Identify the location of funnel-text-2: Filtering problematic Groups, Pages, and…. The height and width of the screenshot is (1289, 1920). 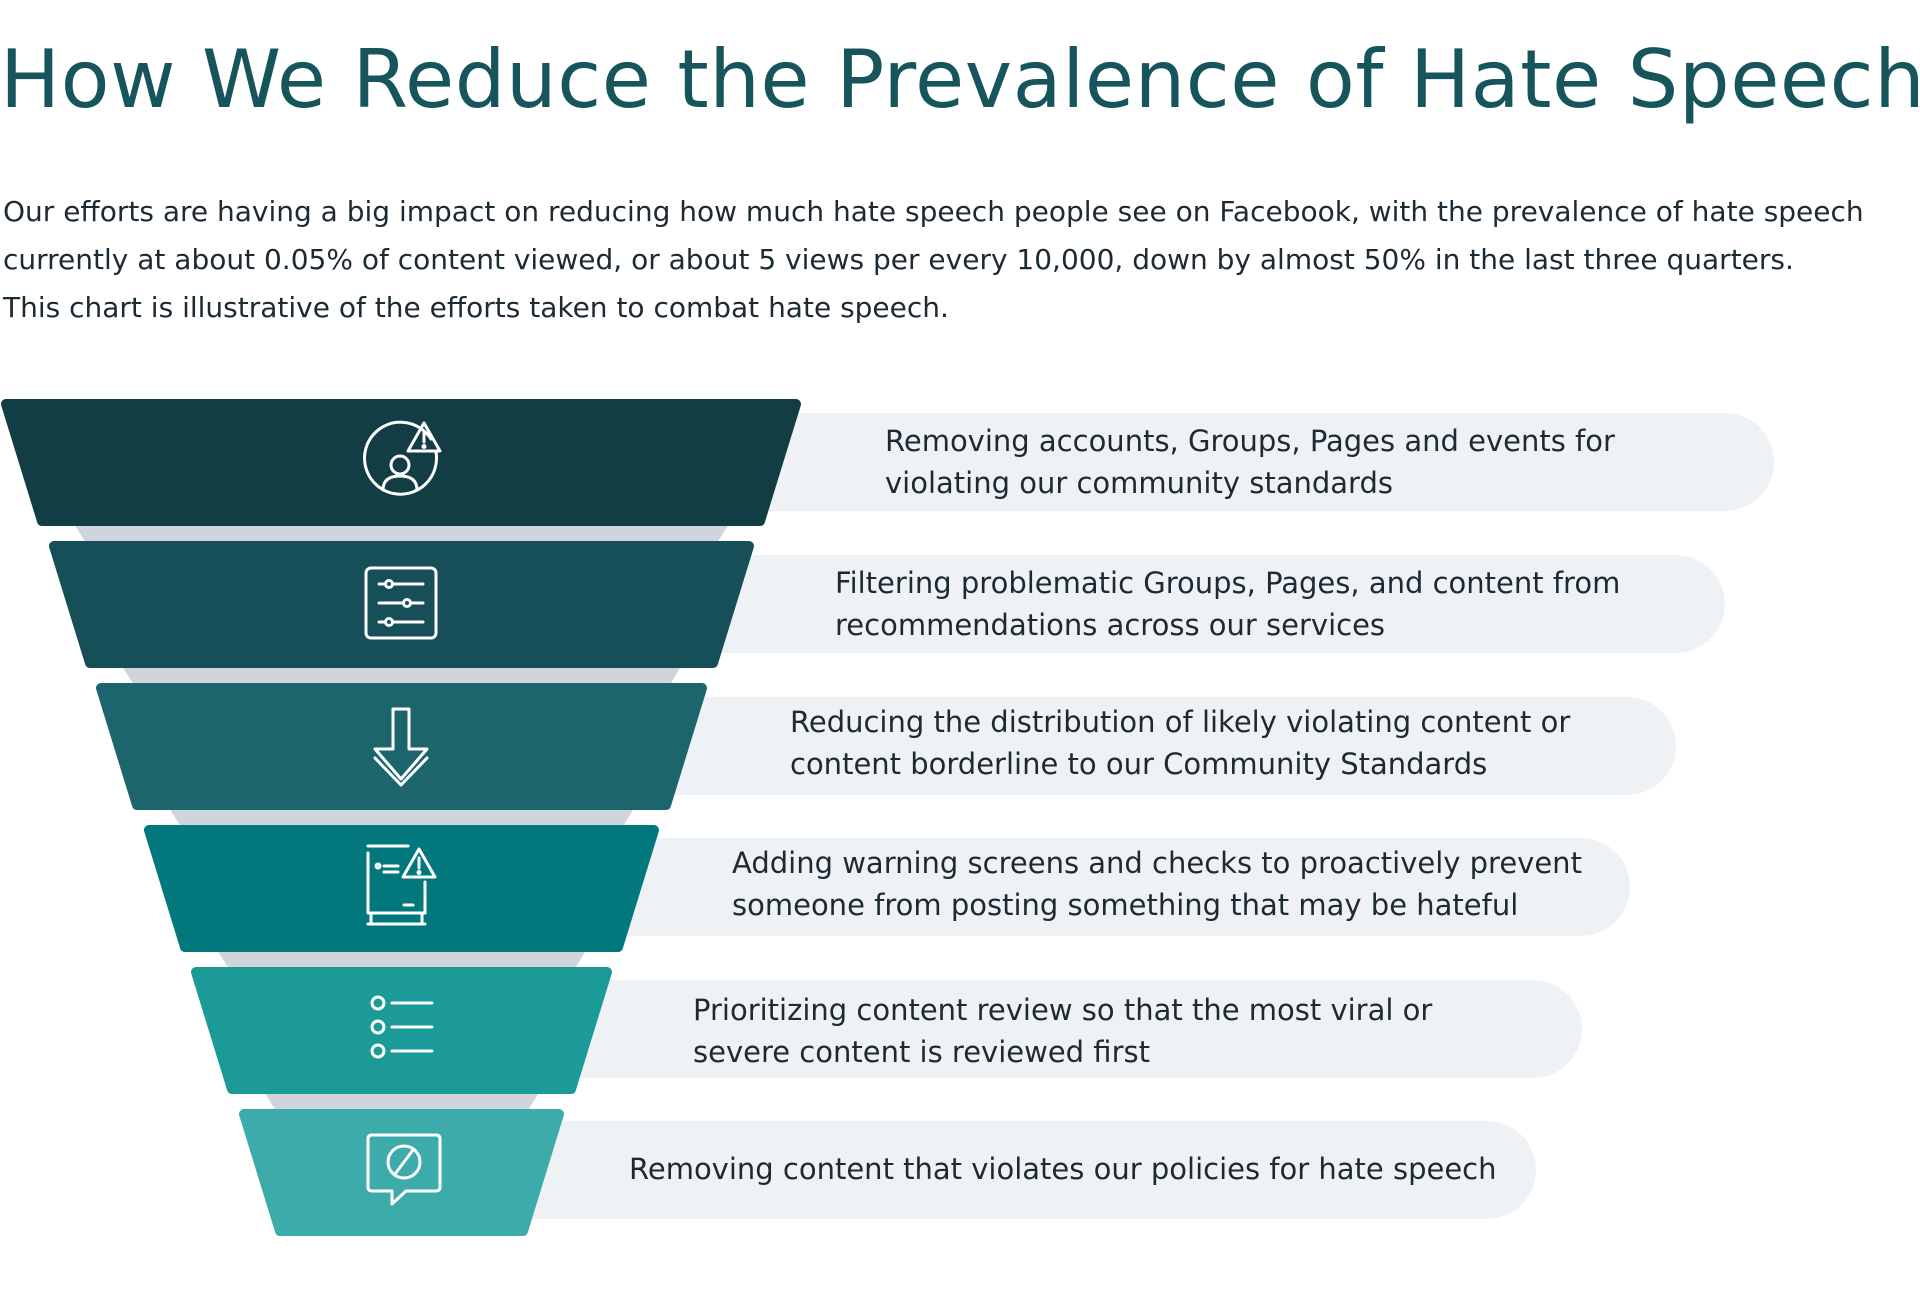
(1228, 604).